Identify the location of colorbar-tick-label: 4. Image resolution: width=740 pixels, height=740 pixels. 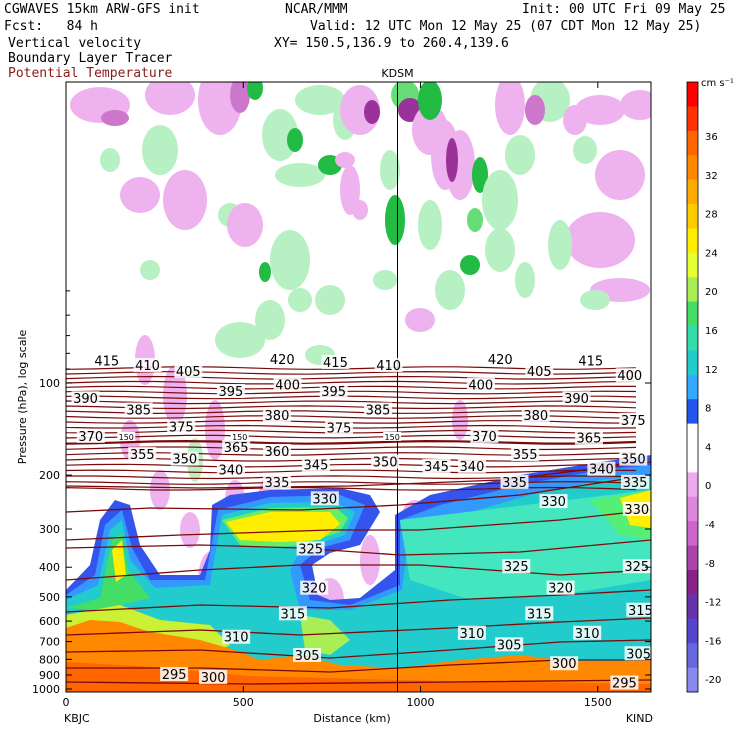
(708, 447).